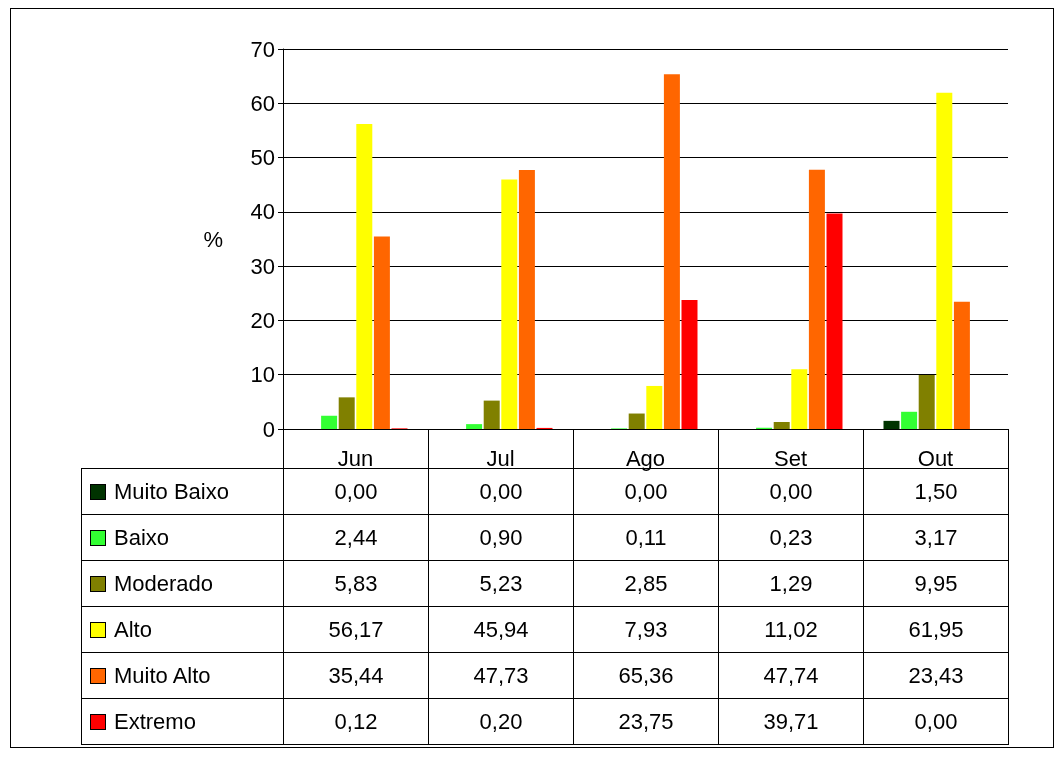 The width and height of the screenshot is (1062, 762). Describe the element at coordinates (213, 239) in the screenshot. I see `y-axis-title: %` at that location.